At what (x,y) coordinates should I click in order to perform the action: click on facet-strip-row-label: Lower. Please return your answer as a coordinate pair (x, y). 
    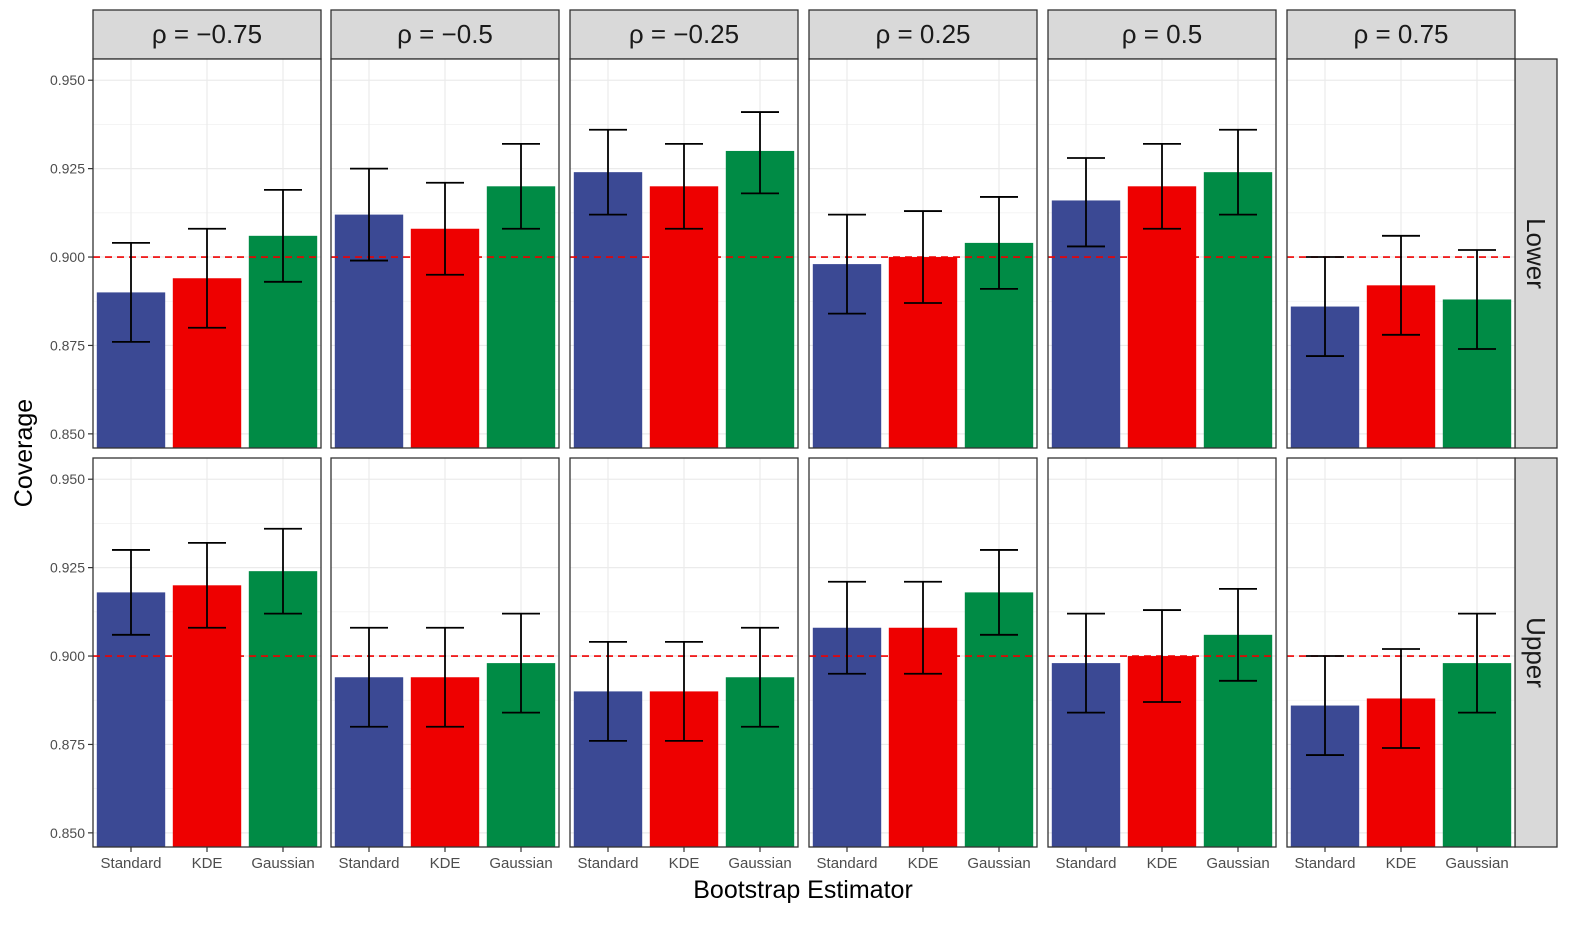
    Looking at the image, I should click on (1536, 253).